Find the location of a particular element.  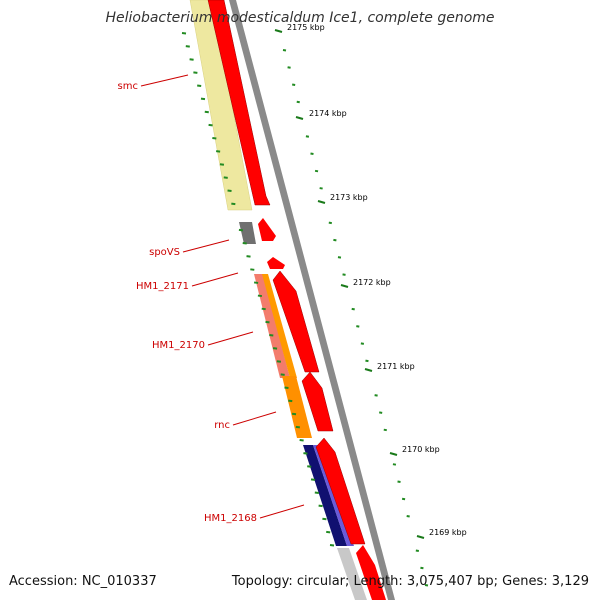

cds-smc is located at coordinates (239, 103).